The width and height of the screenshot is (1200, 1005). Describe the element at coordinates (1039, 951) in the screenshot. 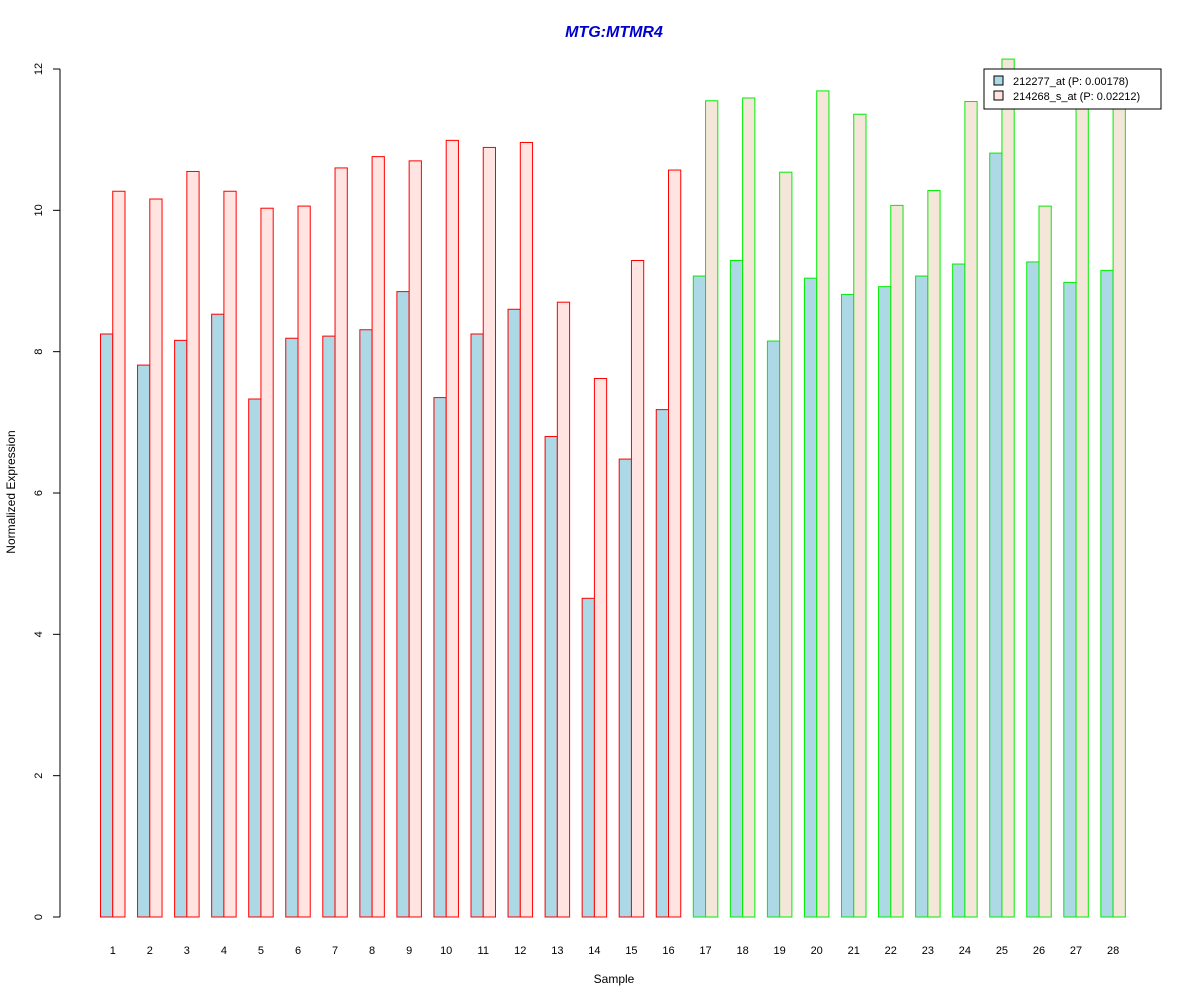

I see `x-tick-label: 26` at that location.